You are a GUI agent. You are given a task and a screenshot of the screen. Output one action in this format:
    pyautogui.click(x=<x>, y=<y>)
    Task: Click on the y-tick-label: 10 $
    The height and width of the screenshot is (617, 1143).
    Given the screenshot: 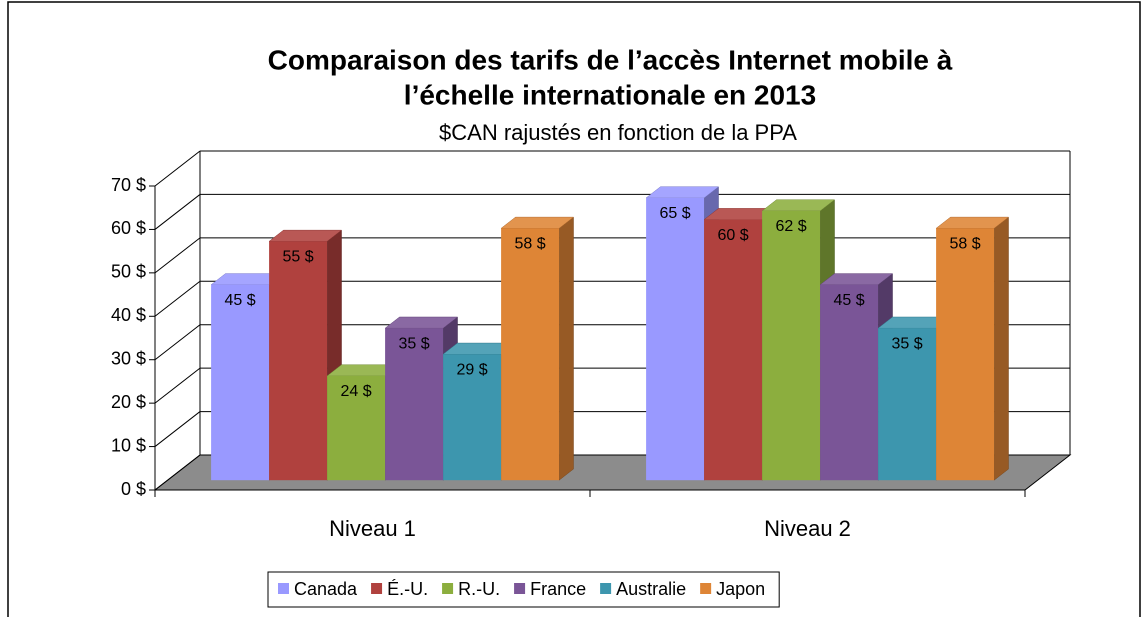 What is the action you would take?
    pyautogui.click(x=128, y=445)
    